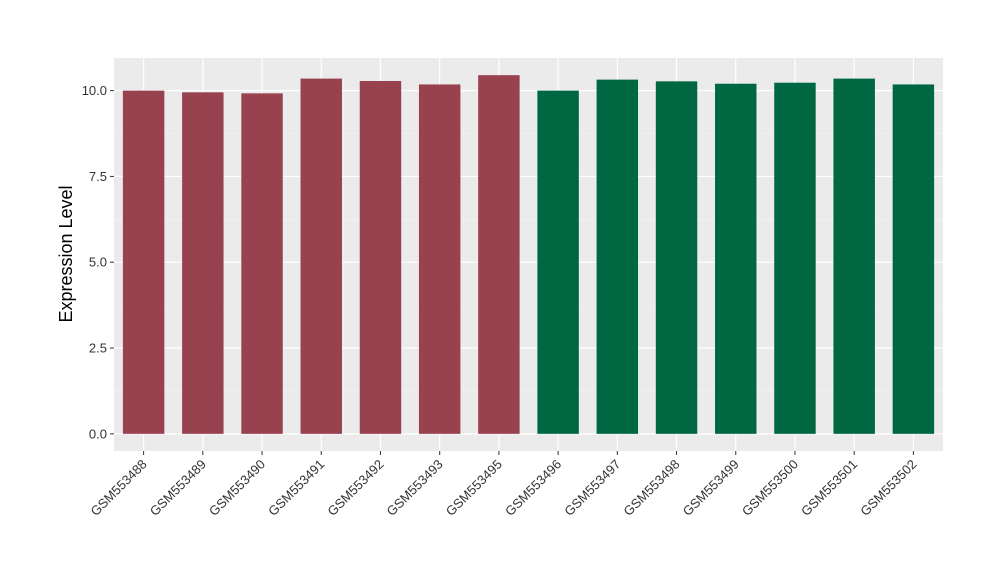 The width and height of the screenshot is (1000, 580). What do you see at coordinates (499, 254) in the screenshot?
I see `bar-GSM553495` at bounding box center [499, 254].